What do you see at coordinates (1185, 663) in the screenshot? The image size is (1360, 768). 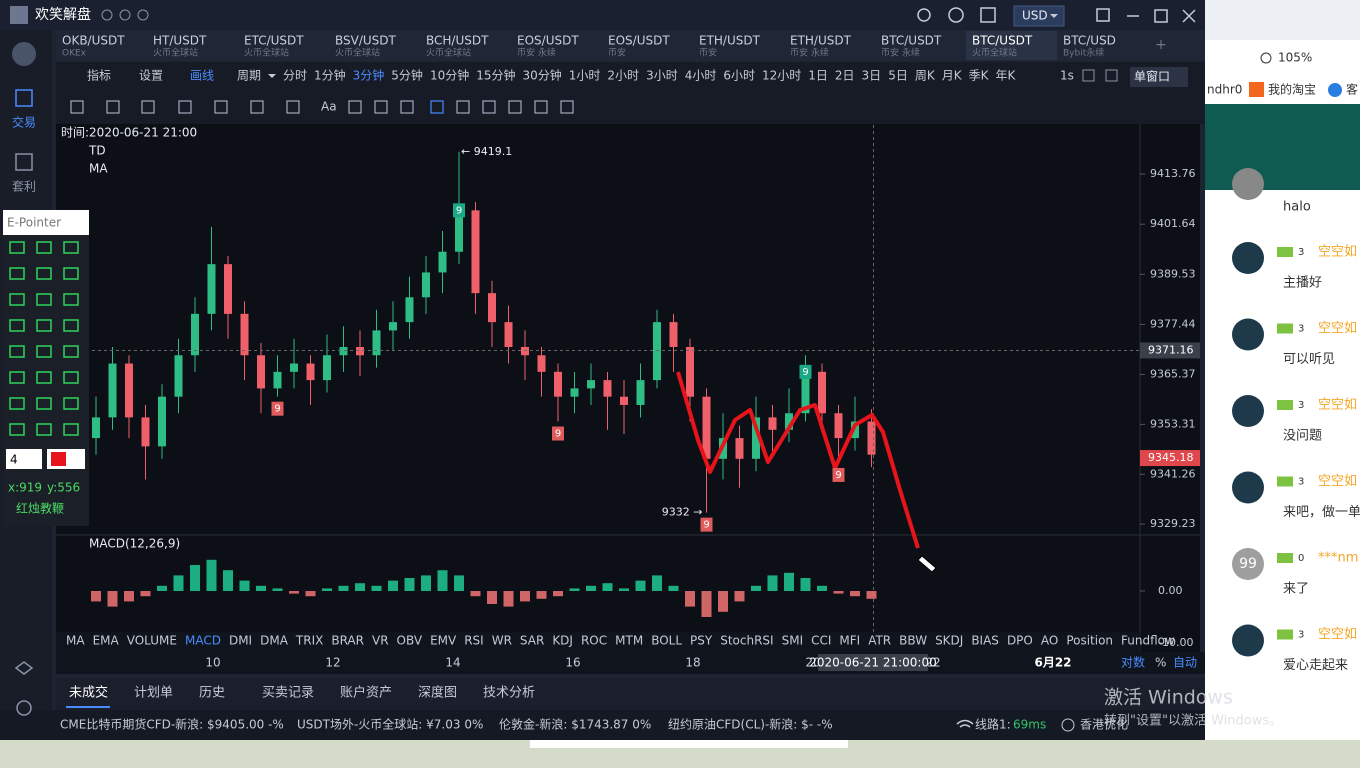 I see `axis-mode: 自动` at bounding box center [1185, 663].